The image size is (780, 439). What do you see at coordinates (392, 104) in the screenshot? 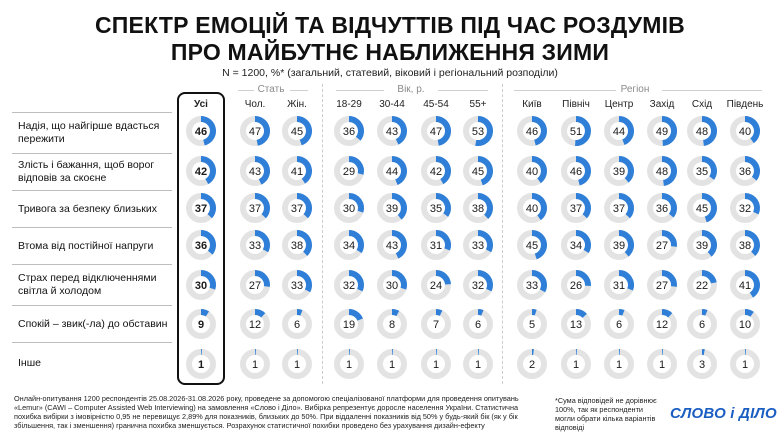
I see `column-header: 30-44` at bounding box center [392, 104].